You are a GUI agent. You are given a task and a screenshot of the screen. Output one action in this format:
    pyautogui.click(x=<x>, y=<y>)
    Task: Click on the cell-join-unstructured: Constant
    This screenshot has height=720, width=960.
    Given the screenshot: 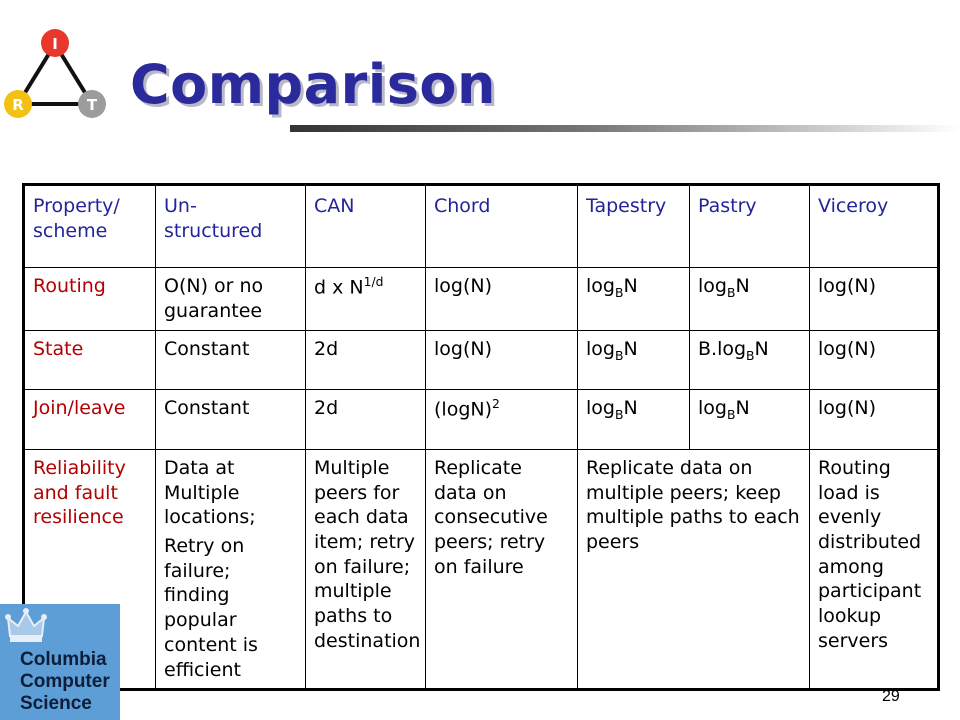 What is the action you would take?
    pyautogui.click(x=230, y=419)
    